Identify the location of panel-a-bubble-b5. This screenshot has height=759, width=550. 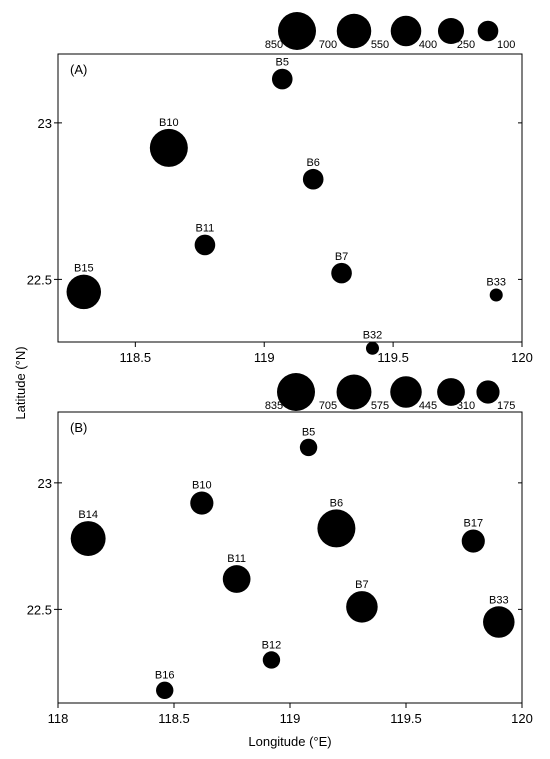
(282, 79).